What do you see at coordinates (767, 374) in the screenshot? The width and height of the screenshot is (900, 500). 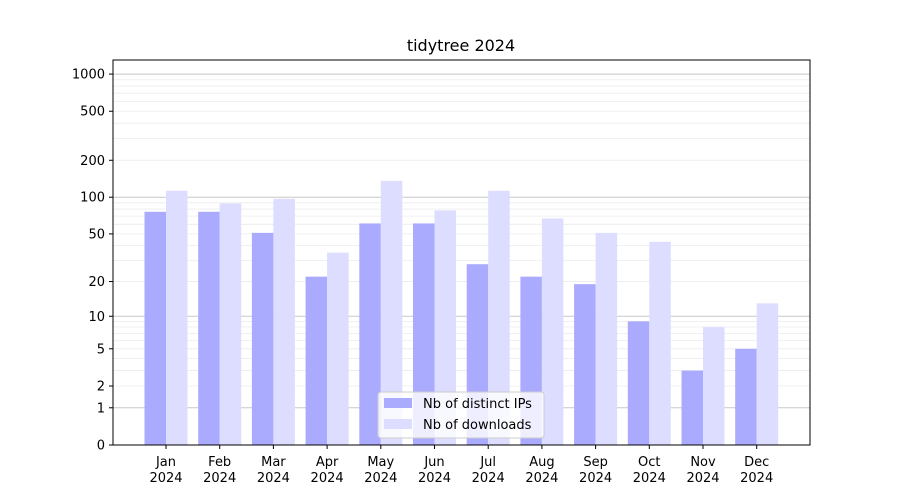 I see `bar-downloads-dec` at bounding box center [767, 374].